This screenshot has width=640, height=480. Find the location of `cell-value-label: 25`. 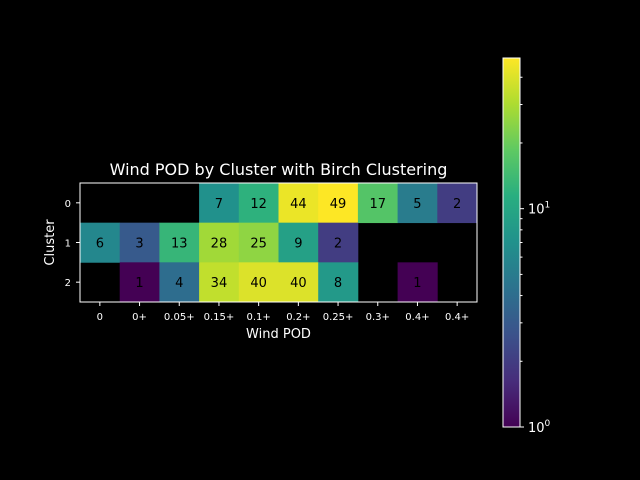

cell-value-label: 25 is located at coordinates (258, 244).